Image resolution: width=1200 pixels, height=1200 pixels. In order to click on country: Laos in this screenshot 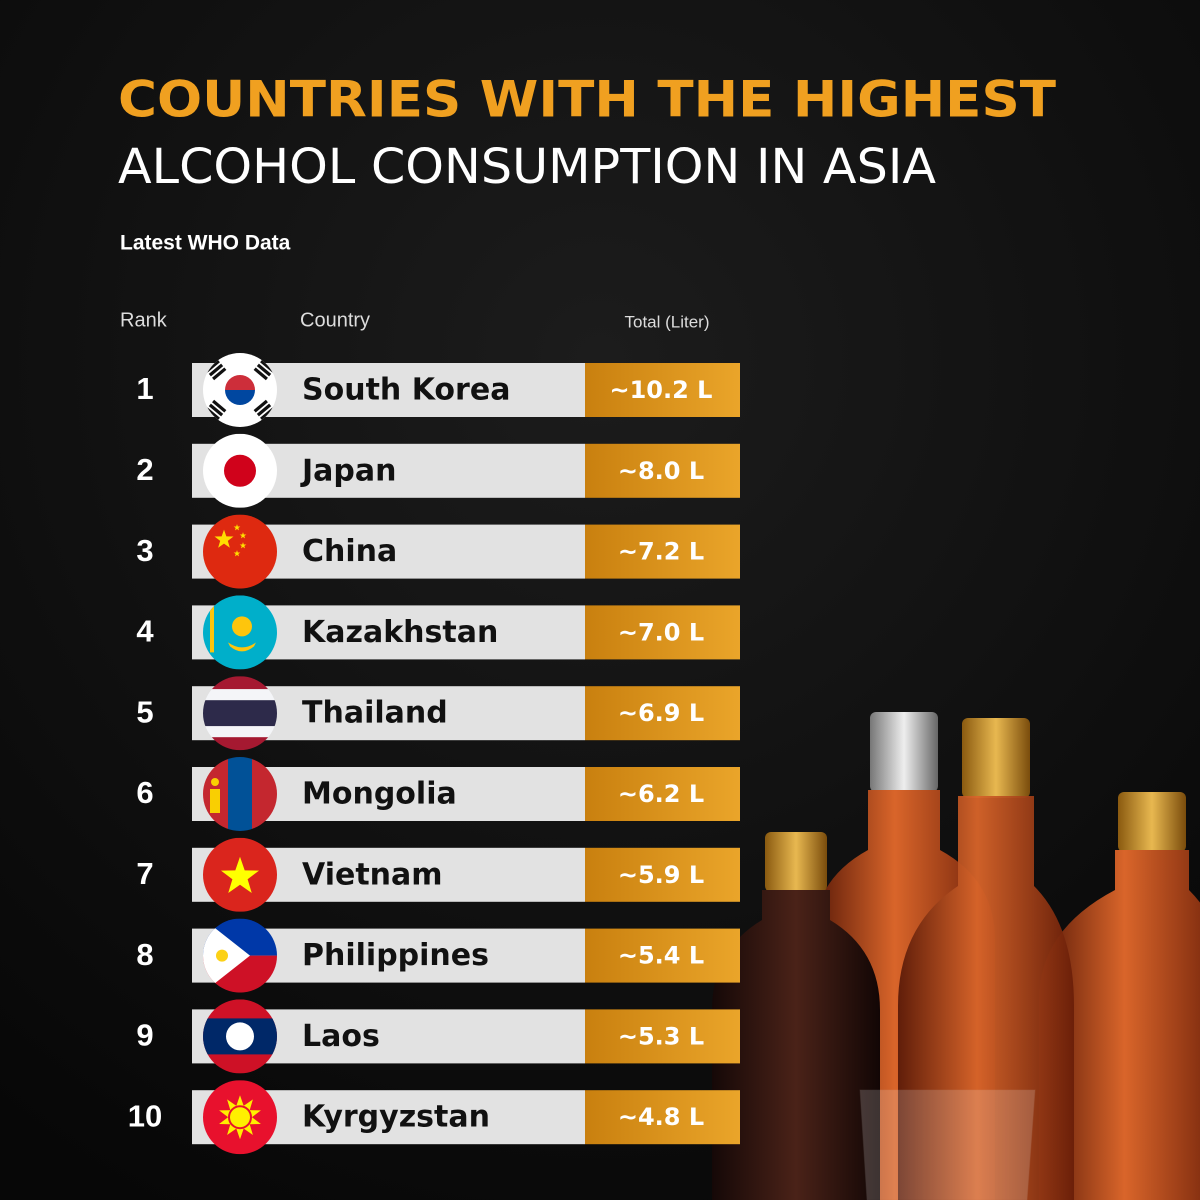, I will do `click(341, 1036)`.